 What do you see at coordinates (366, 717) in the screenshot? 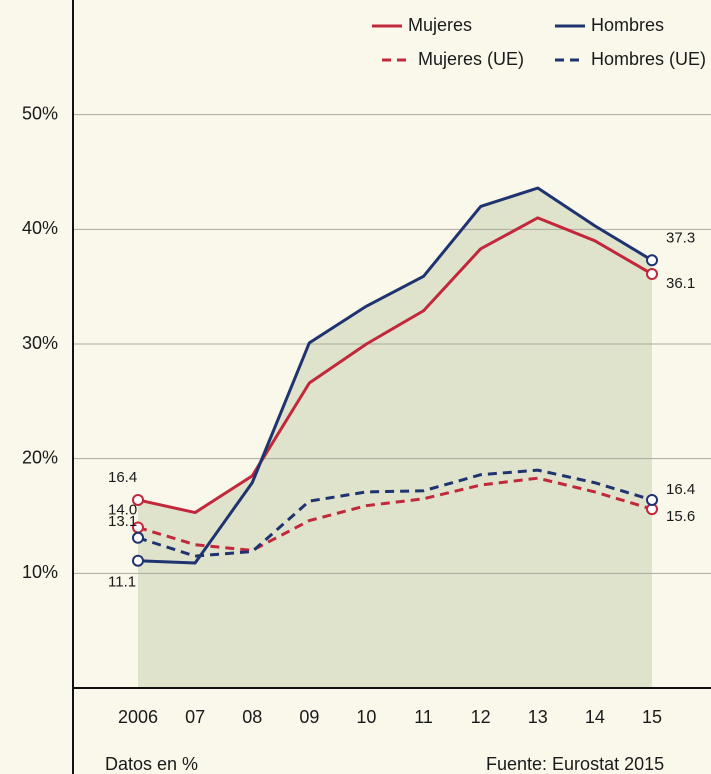
I see `x-tick-label: 10` at bounding box center [366, 717].